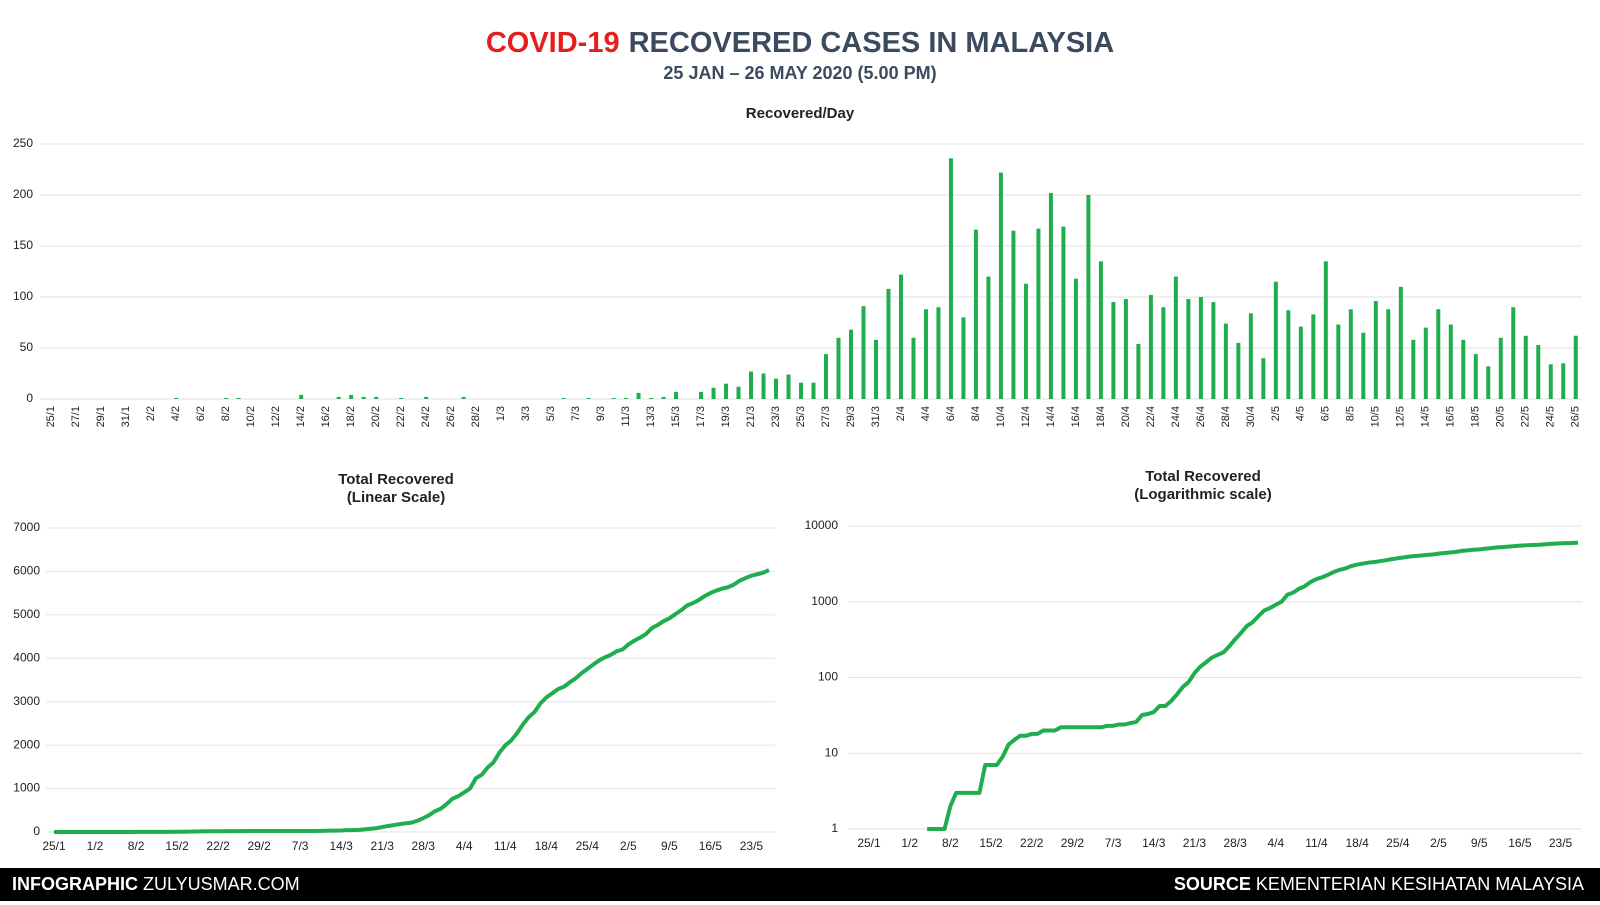 The width and height of the screenshot is (1600, 905). What do you see at coordinates (1301, 413) in the screenshot?
I see `x-tick-label: 4/5` at bounding box center [1301, 413].